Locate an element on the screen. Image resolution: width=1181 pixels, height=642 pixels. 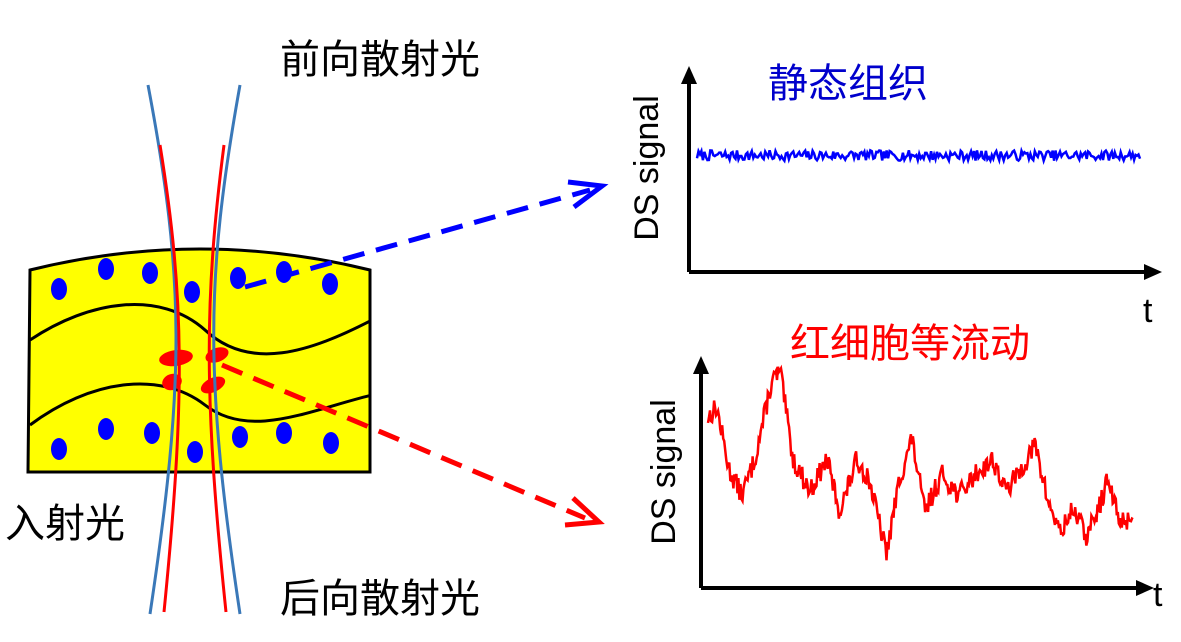
arrow-to-flow-chart is located at coordinates (413, 445).